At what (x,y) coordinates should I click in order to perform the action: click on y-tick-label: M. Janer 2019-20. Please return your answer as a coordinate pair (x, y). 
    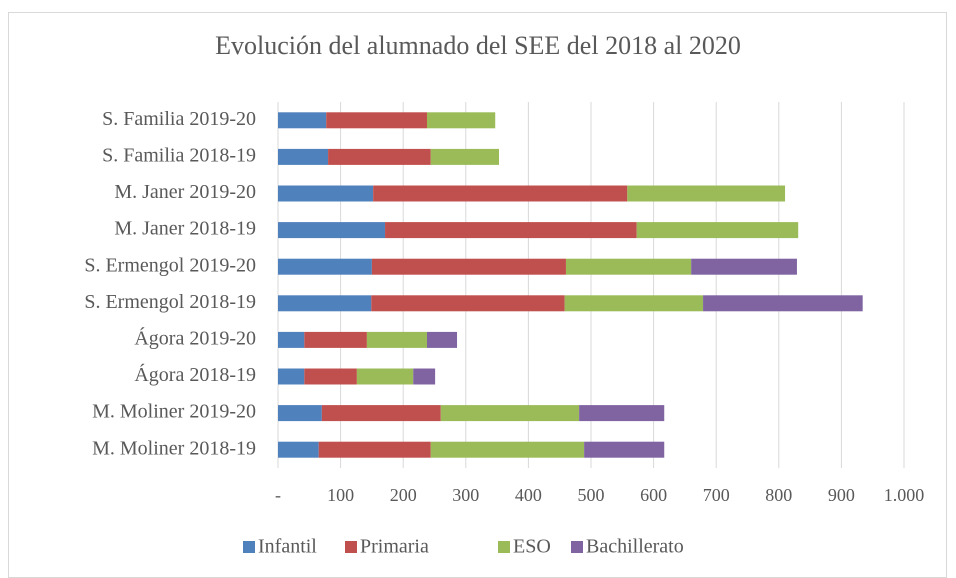
    Looking at the image, I should click on (185, 192).